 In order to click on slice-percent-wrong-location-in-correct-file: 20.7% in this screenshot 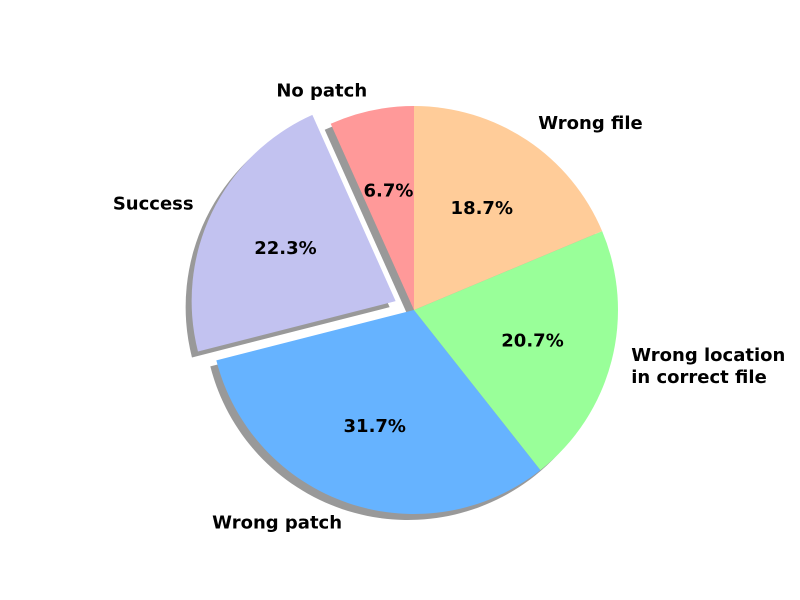, I will do `click(532, 341)`.